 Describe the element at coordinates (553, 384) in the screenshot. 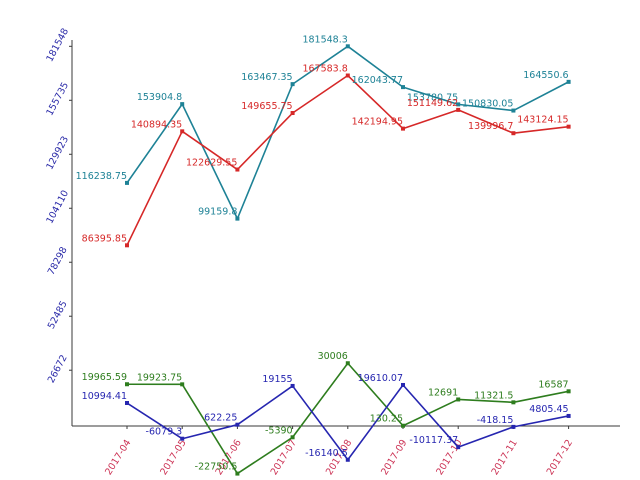

I see `data-label: 16587` at that location.